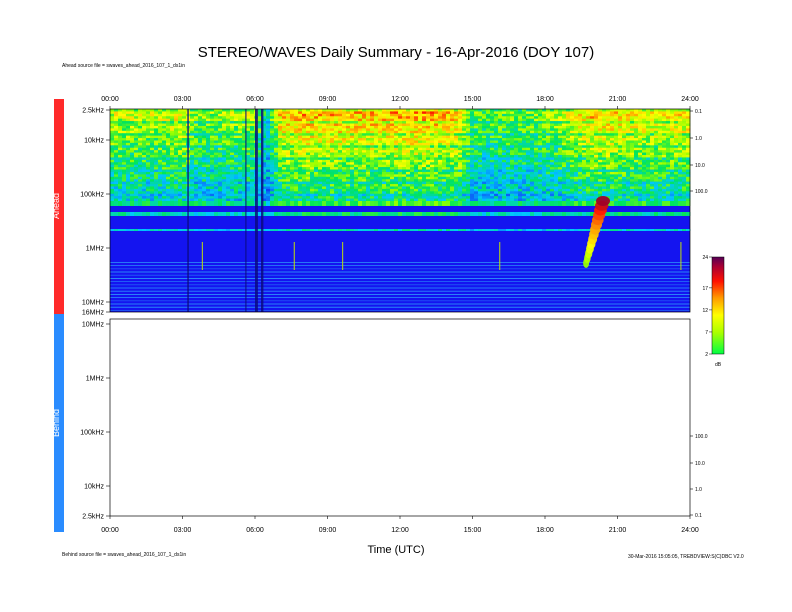  I want to click on behind-freq-tick: 1MHz, so click(95, 379).